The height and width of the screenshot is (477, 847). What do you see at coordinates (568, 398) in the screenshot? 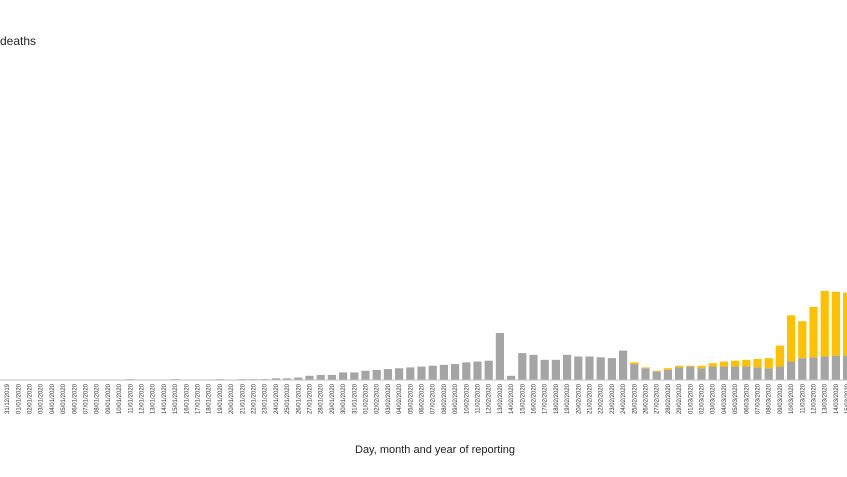
I see `x-tick-label-50: 19/02/2020` at bounding box center [568, 398].